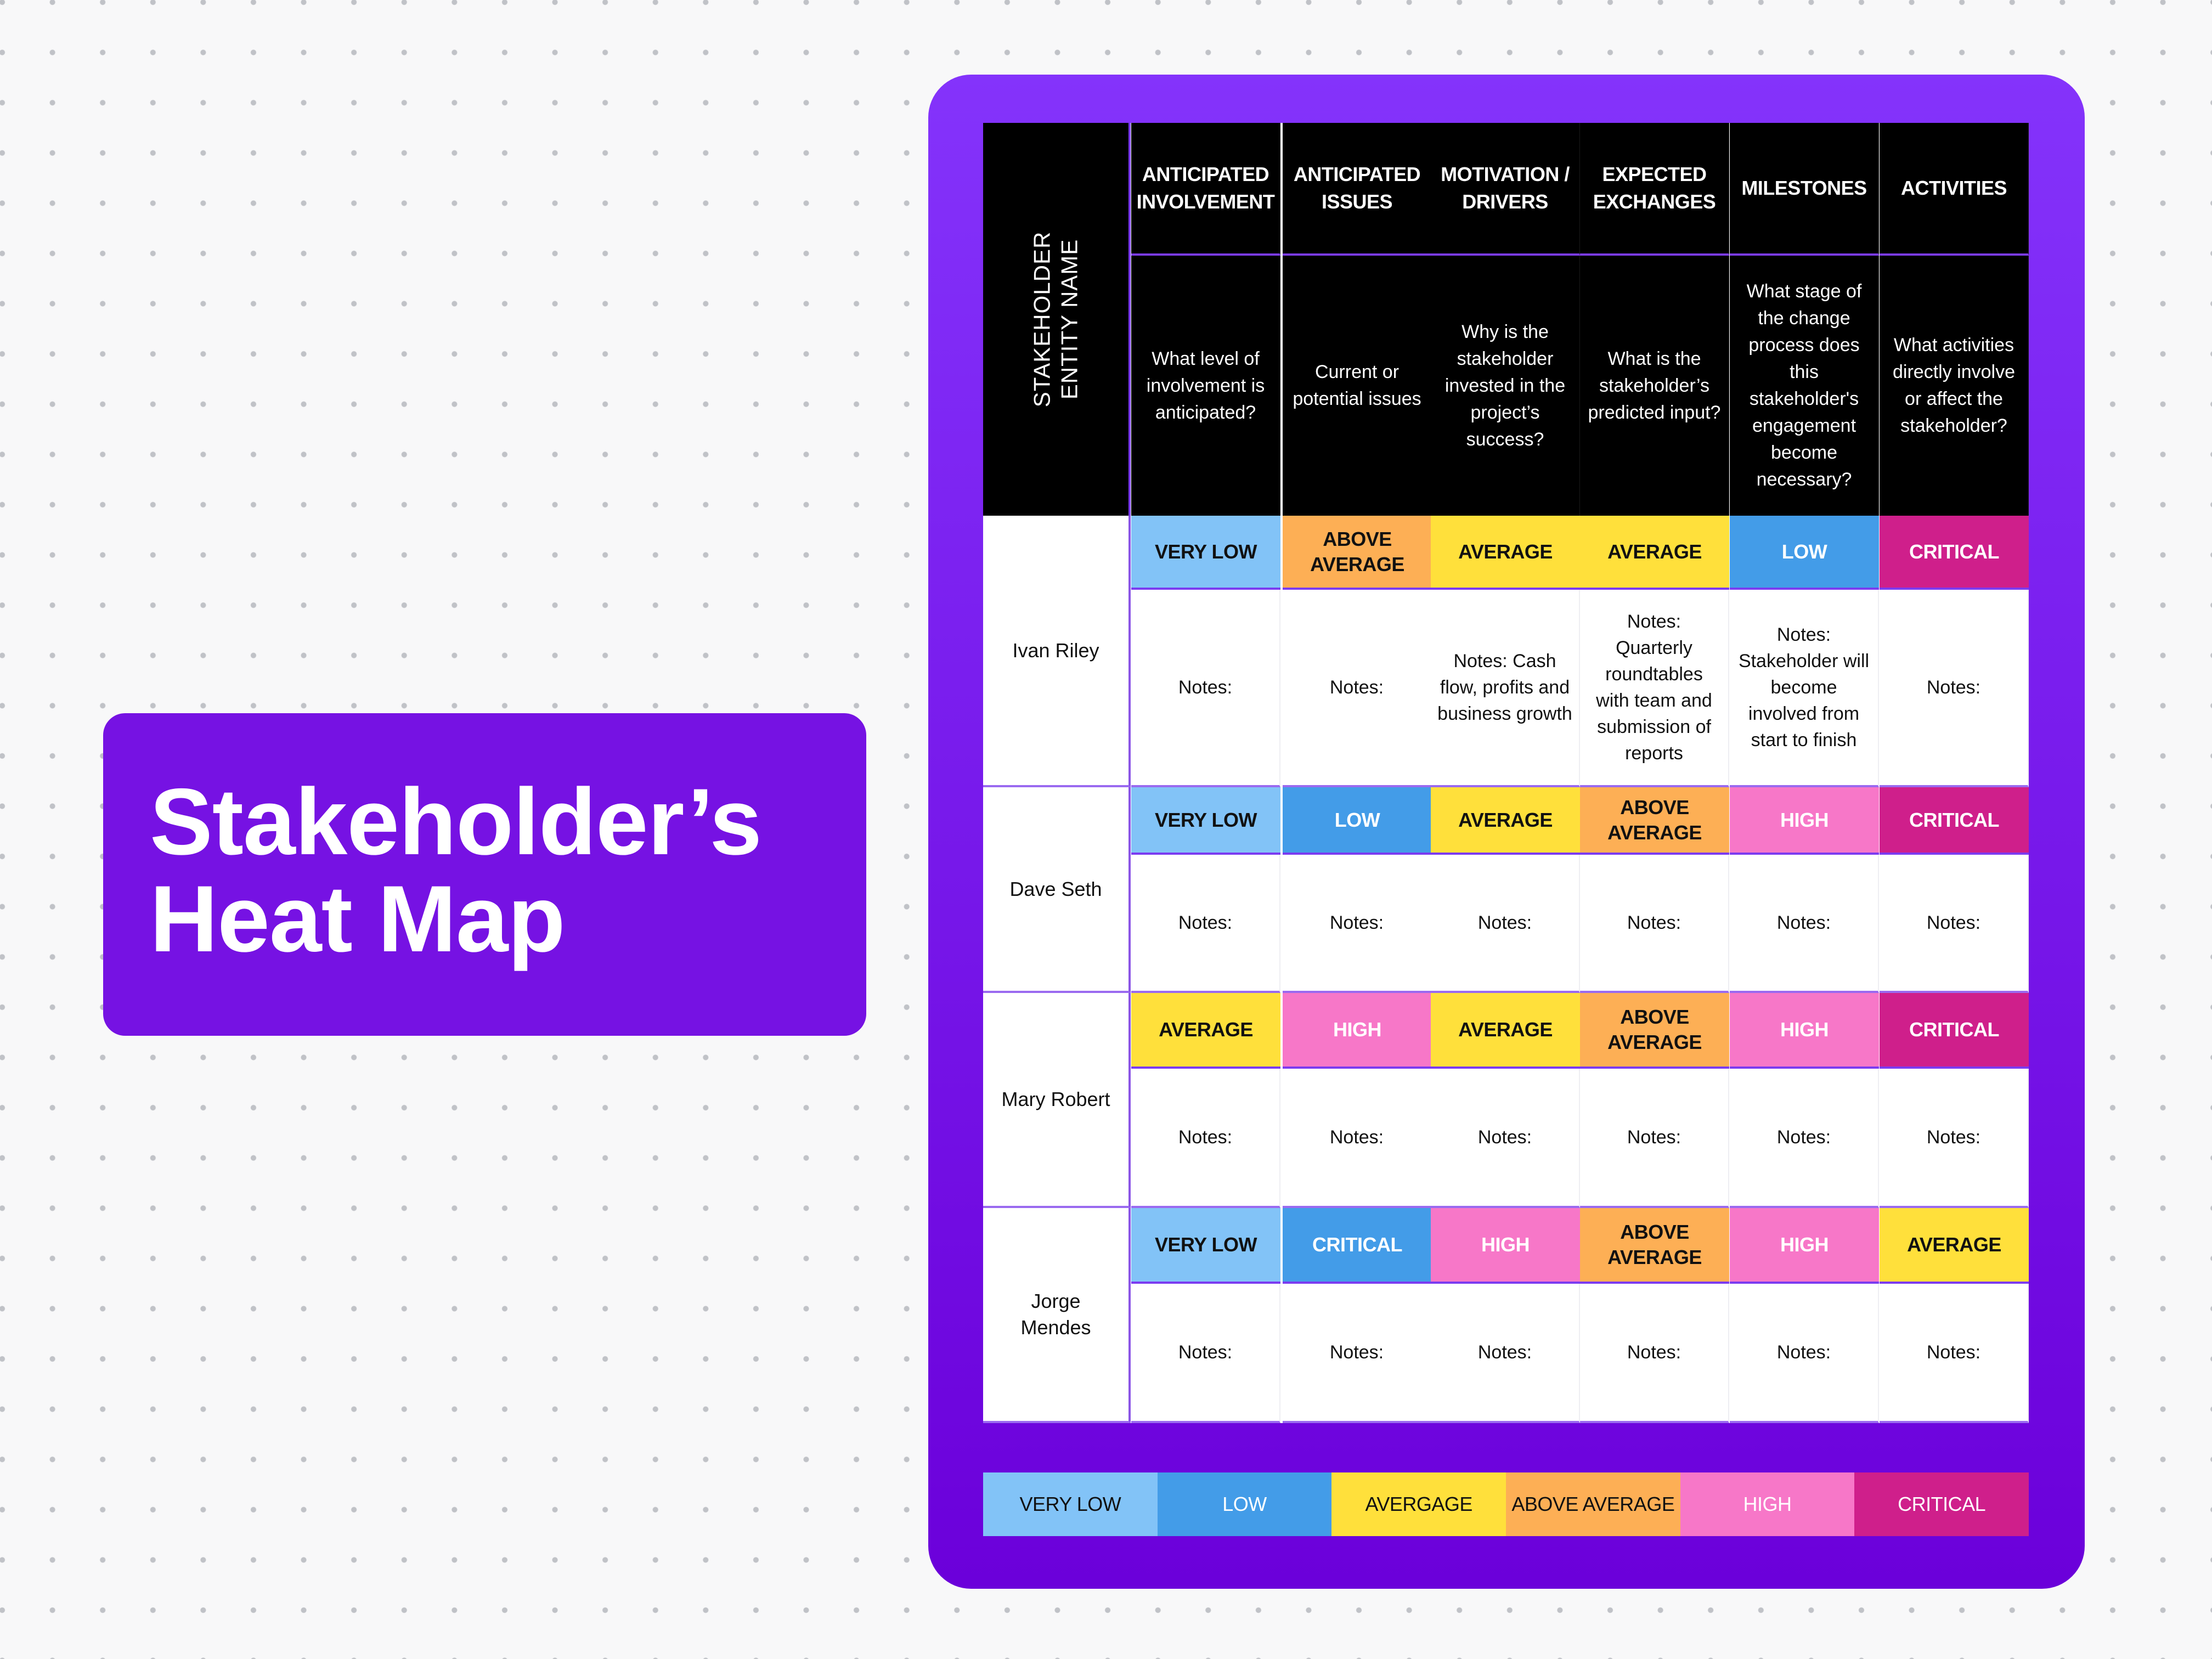  I want to click on legend-item-above-average: ABOVE AVERAGE, so click(1593, 1504).